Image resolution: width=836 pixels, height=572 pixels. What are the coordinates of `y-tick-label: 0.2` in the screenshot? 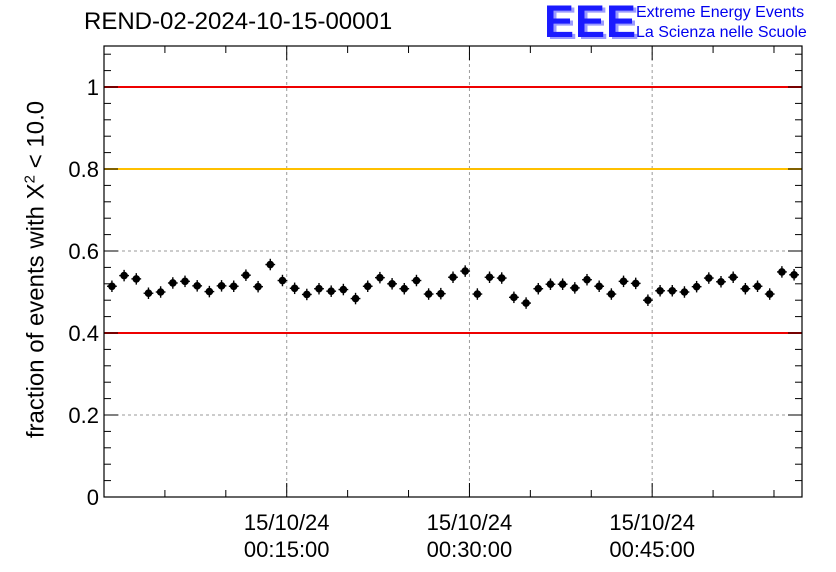 It's located at (83, 415).